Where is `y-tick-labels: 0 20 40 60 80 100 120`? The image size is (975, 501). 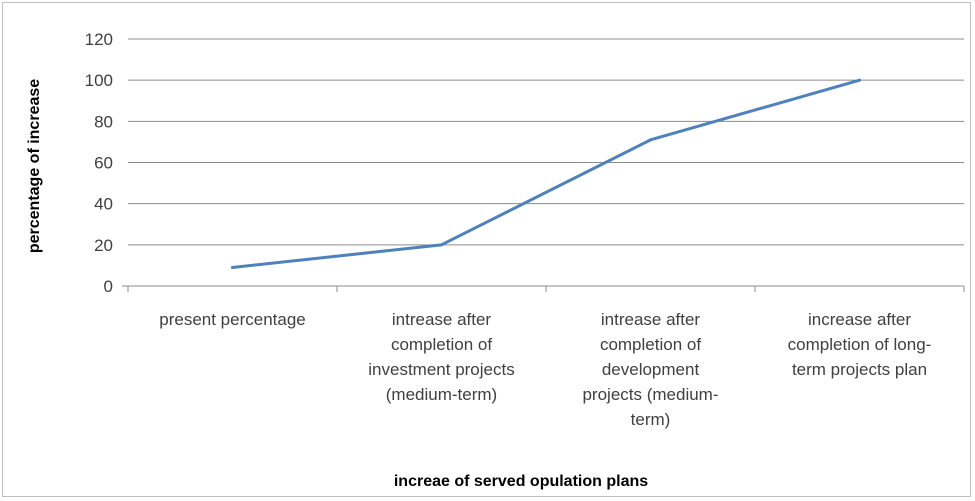
y-tick-labels: 0 20 40 60 80 100 120 is located at coordinates (99, 163).